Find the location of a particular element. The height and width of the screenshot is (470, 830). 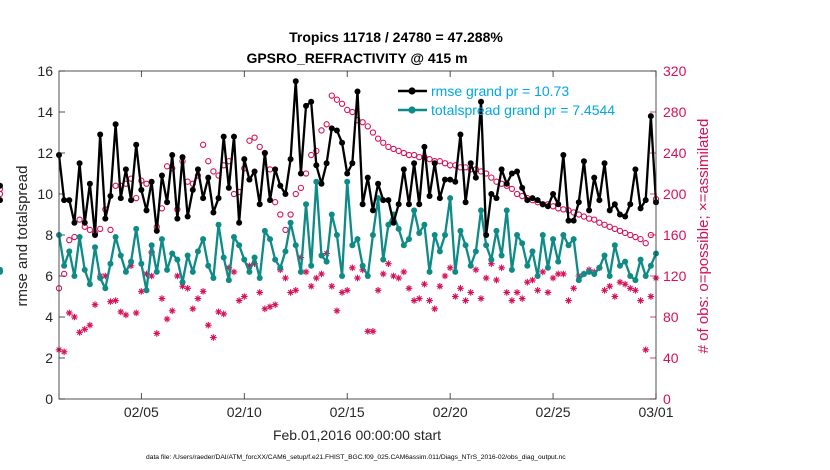

y-tick-label-left: 2 is located at coordinates (49, 358).